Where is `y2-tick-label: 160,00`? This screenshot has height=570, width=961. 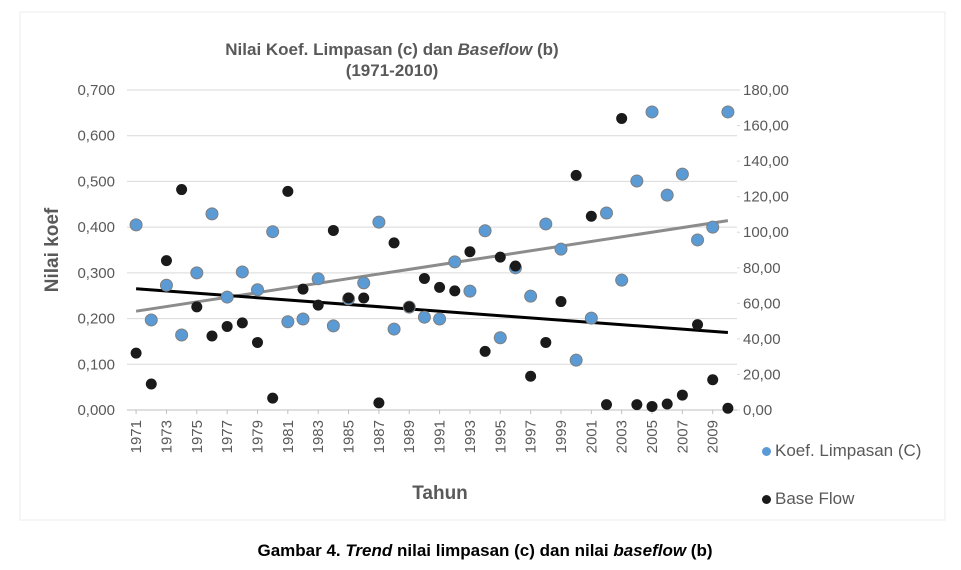
y2-tick-label: 160,00 is located at coordinates (766, 126).